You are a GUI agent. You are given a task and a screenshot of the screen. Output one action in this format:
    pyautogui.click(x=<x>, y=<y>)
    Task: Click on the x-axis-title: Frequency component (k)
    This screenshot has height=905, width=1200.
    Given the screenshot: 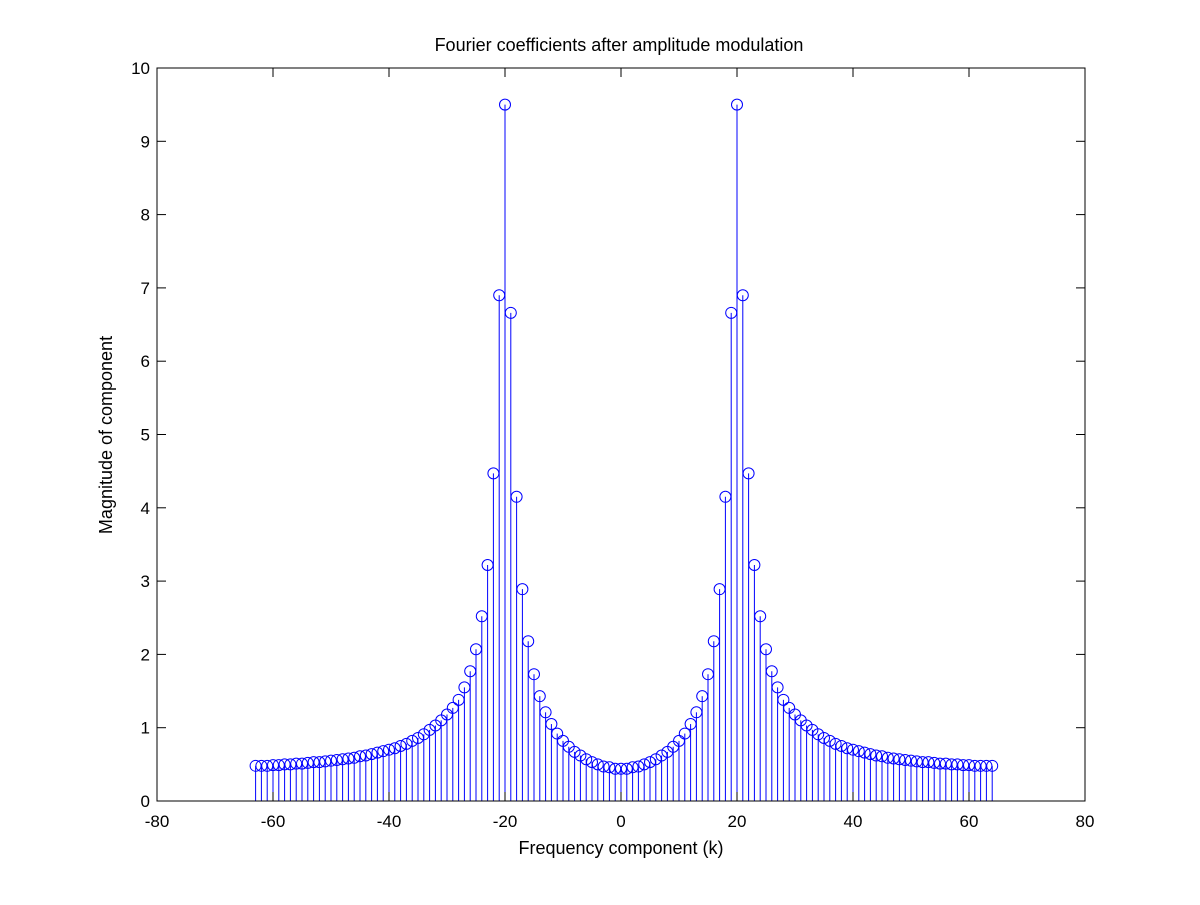 What is the action you would take?
    pyautogui.click(x=620, y=848)
    